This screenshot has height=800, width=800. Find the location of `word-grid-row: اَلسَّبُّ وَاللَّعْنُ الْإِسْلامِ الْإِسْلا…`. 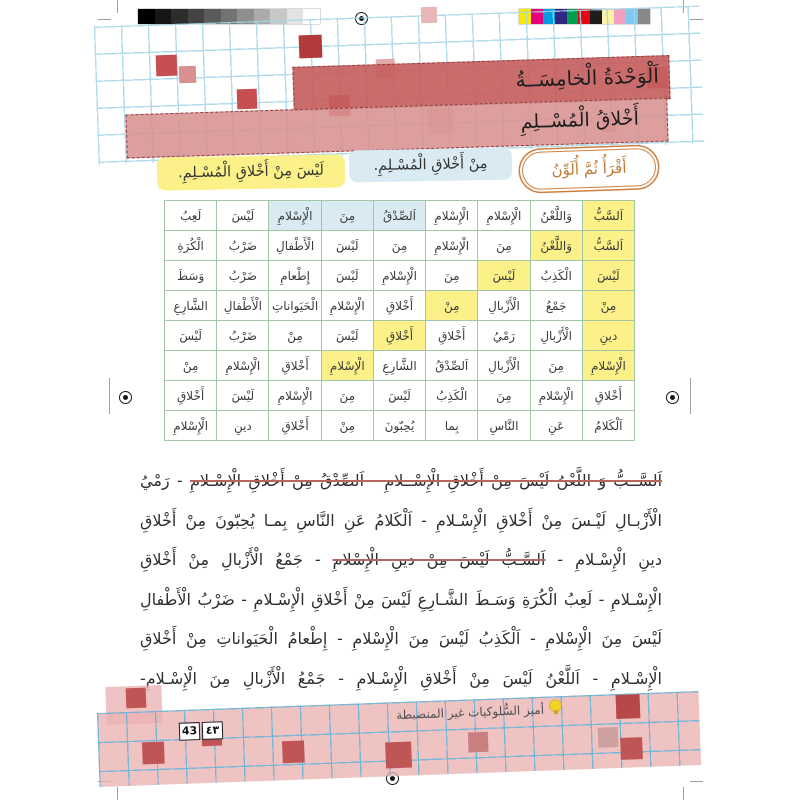

word-grid-row: اَلسَّبُّ وَاللَّعْنُ الْإِسْلامِ الْإِسْلا… is located at coordinates (399, 215).